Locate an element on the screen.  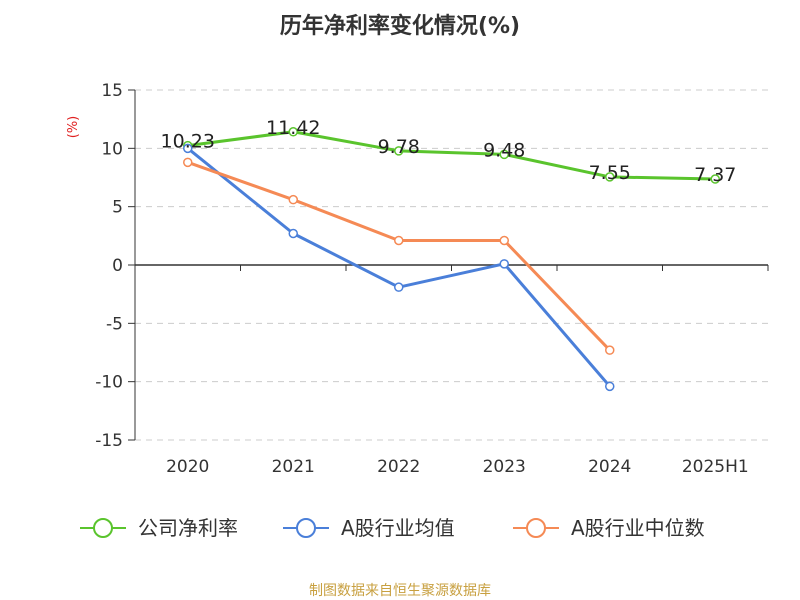
legend-label: A股行业均值 is located at coordinates (398, 528).